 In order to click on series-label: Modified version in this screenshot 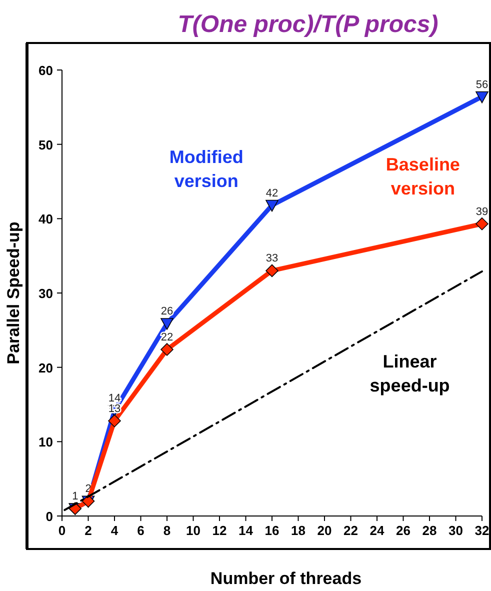, I will do `click(206, 168)`.